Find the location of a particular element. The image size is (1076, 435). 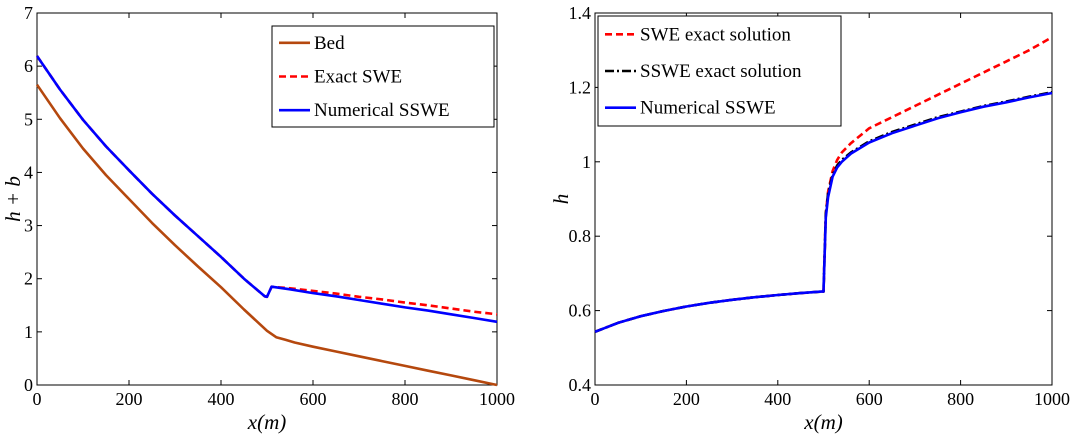

y-tick-label: 7 is located at coordinates (28, 13).